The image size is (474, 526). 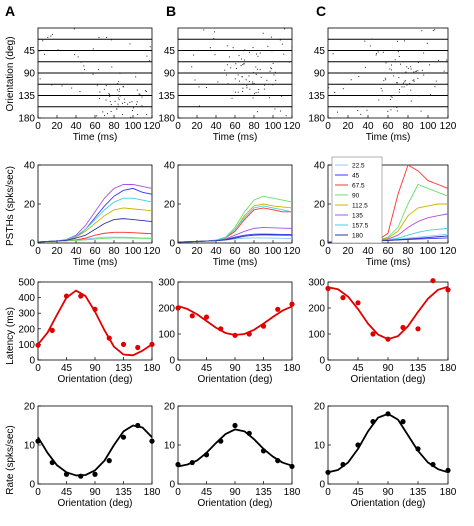 What do you see at coordinates (76, 251) in the screenshot?
I see `psth-A-xtick-label: 40` at bounding box center [76, 251].